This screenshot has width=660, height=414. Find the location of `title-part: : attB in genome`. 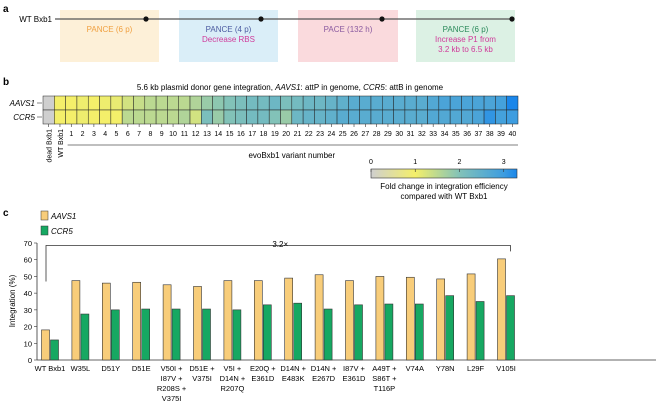

title-part: : attB in genome is located at coordinates (414, 87).